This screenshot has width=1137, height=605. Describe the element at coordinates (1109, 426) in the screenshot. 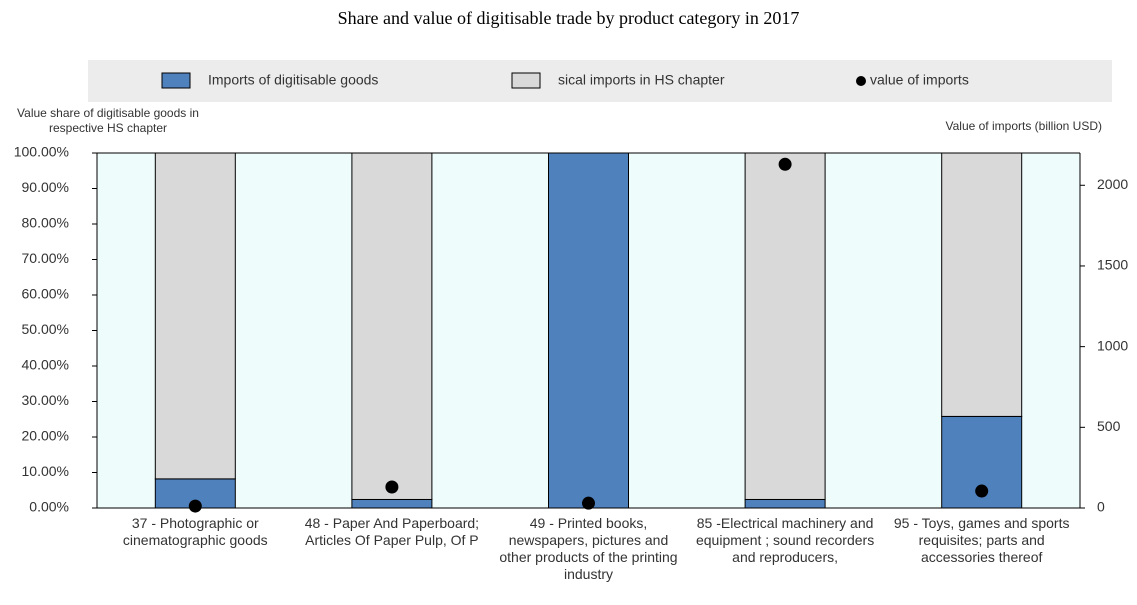

I see `y2-tick-label: 500` at that location.